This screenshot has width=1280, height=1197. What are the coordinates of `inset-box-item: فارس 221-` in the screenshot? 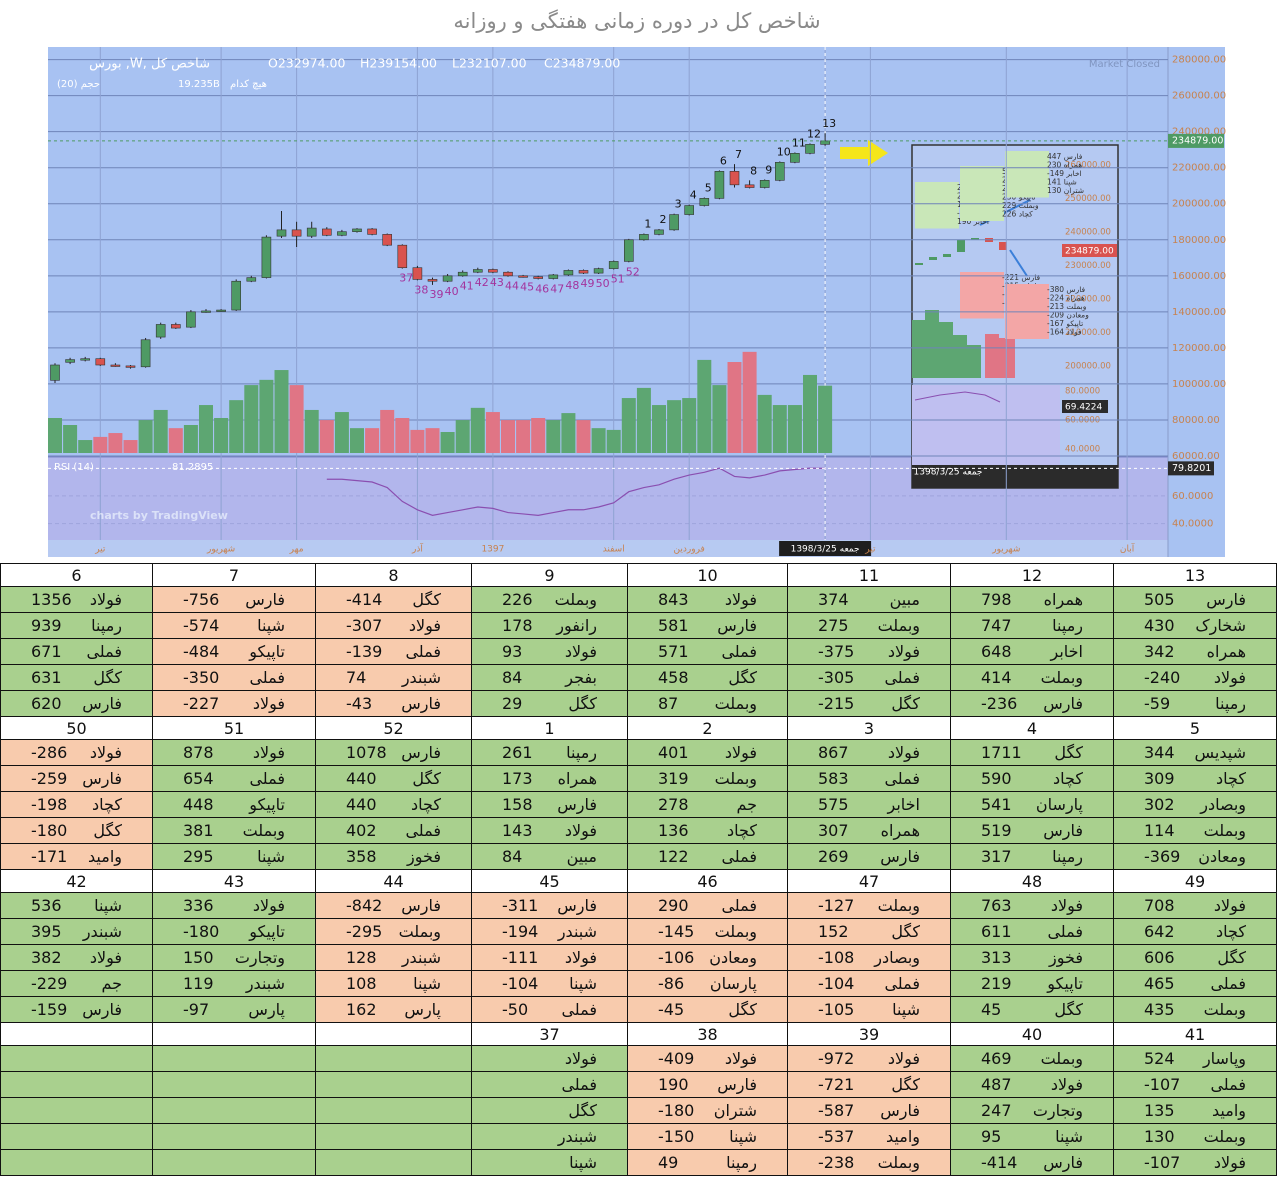 It's located at (1021, 277).